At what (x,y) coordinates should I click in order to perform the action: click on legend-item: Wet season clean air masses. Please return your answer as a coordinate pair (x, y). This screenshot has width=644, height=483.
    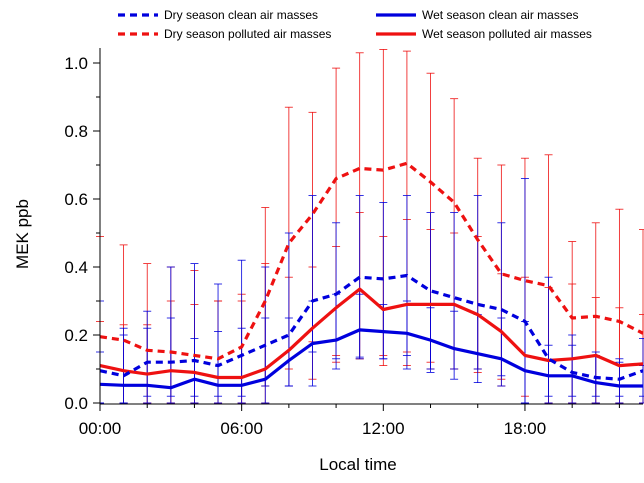
    Looking at the image, I should click on (477, 15).